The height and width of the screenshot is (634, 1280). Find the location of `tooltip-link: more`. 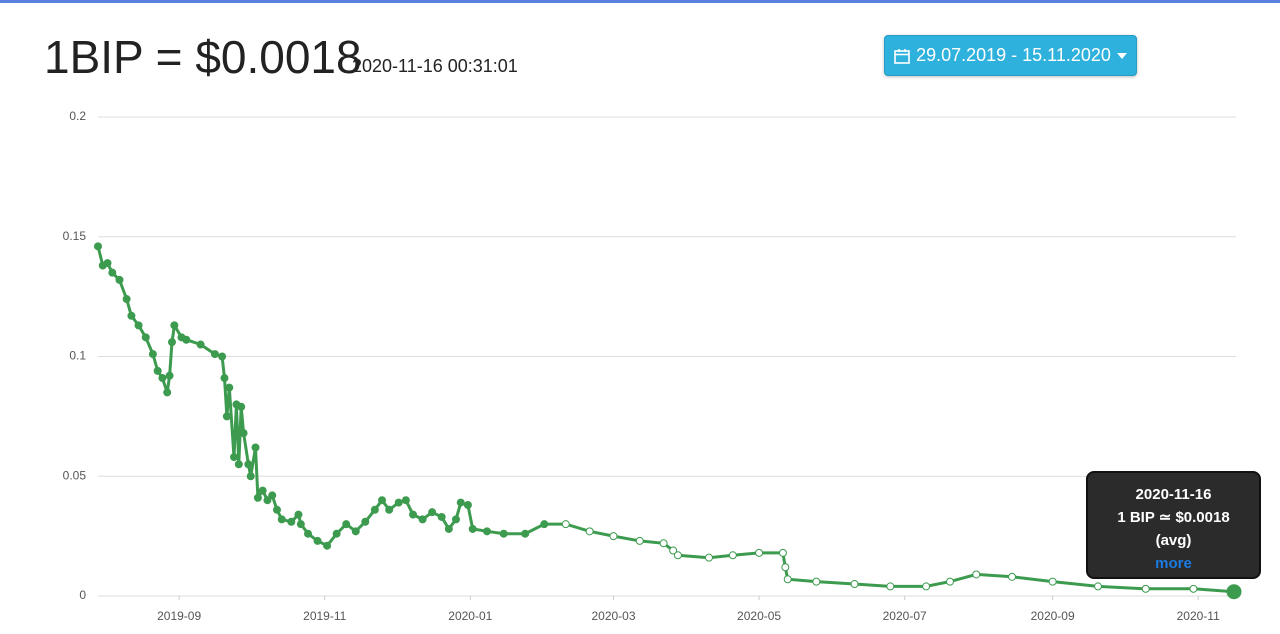

tooltip-link: more is located at coordinates (1173, 563).